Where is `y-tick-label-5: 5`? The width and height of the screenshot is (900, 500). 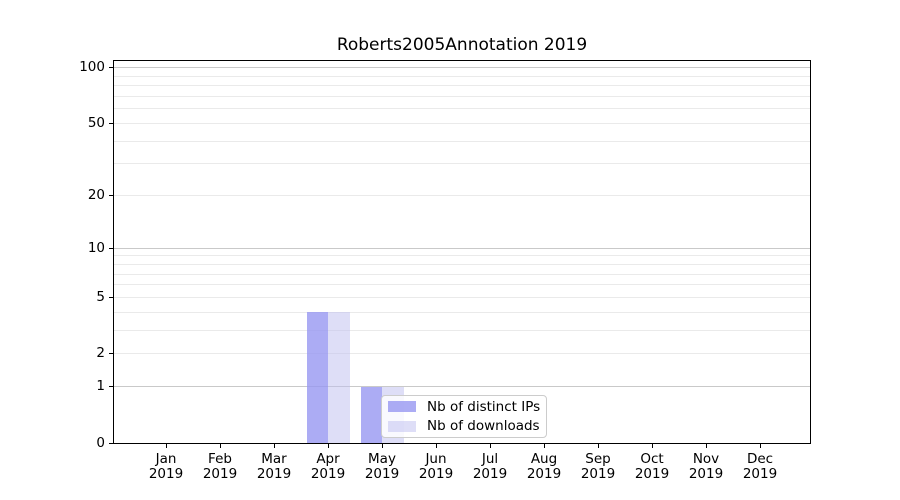
y-tick-label-5: 5 is located at coordinates (100, 296).